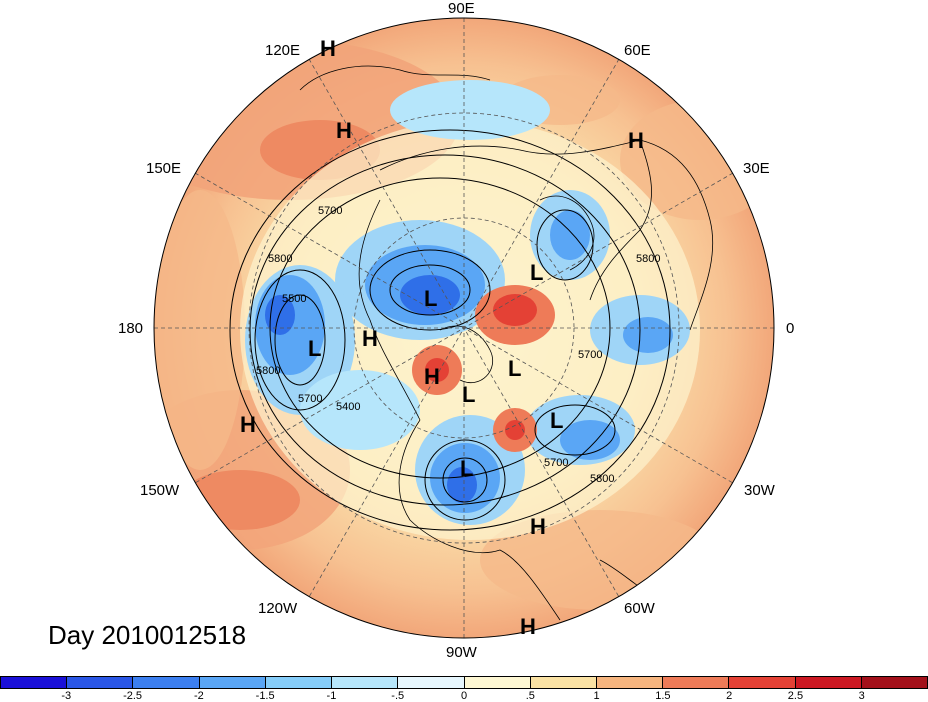  What do you see at coordinates (756, 168) in the screenshot?
I see `lon-label-30e: 30E` at bounding box center [756, 168].